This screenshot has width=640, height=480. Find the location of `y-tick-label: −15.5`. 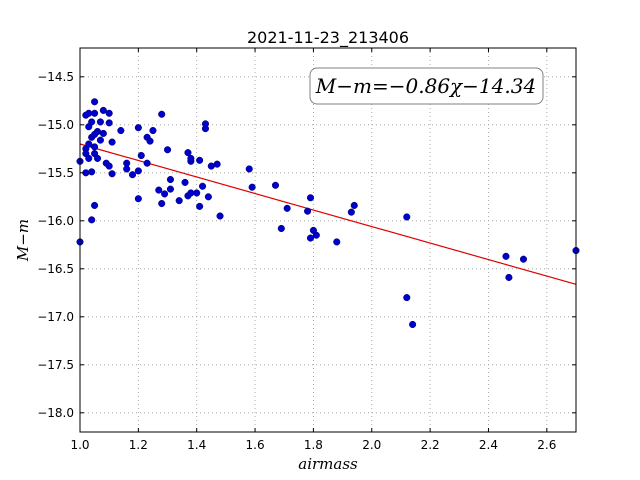

y-tick-label: −15.5 is located at coordinates (55, 173).